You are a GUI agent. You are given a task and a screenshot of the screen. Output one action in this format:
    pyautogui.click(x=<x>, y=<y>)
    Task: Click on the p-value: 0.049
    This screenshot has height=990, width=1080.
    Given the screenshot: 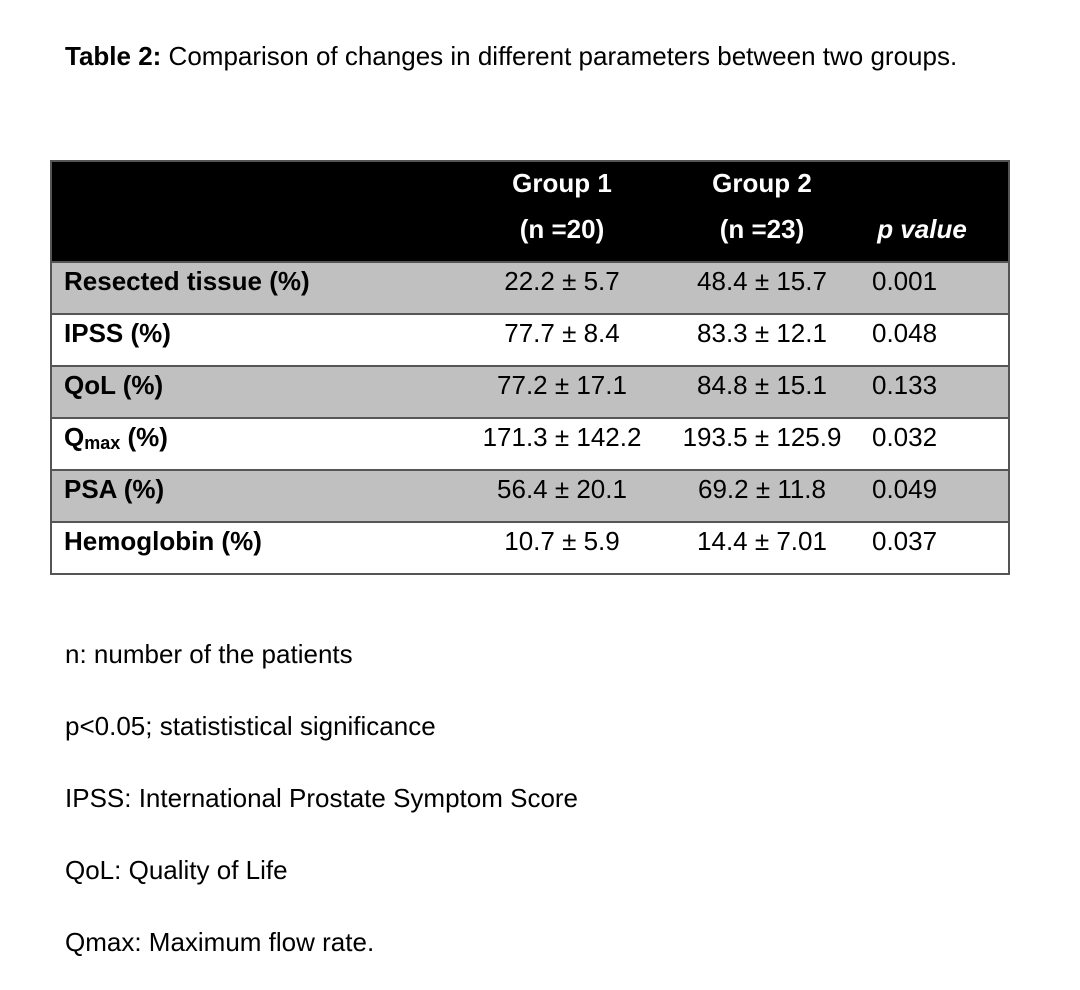 What is the action you would take?
    pyautogui.click(x=905, y=489)
    